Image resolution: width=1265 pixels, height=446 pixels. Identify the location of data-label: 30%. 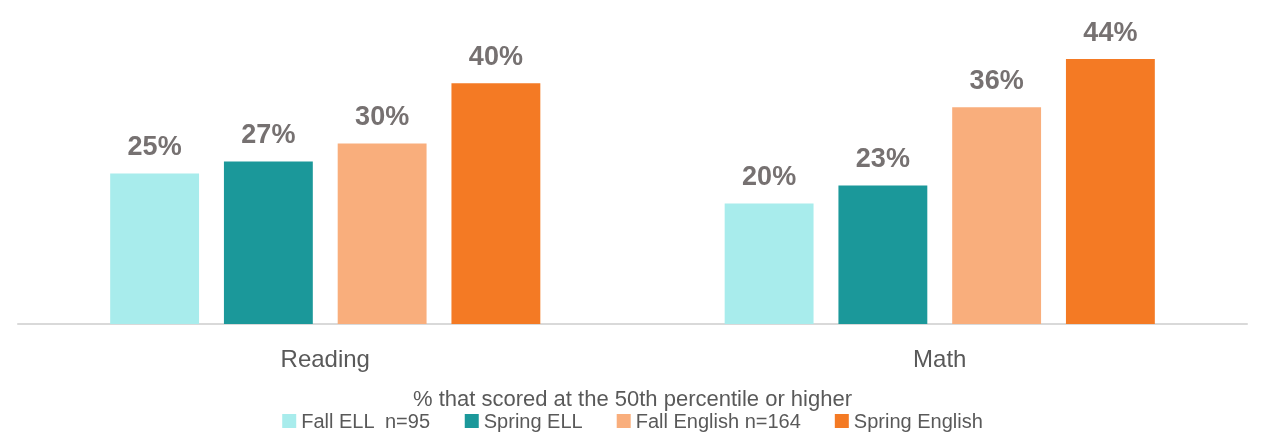
(382, 115).